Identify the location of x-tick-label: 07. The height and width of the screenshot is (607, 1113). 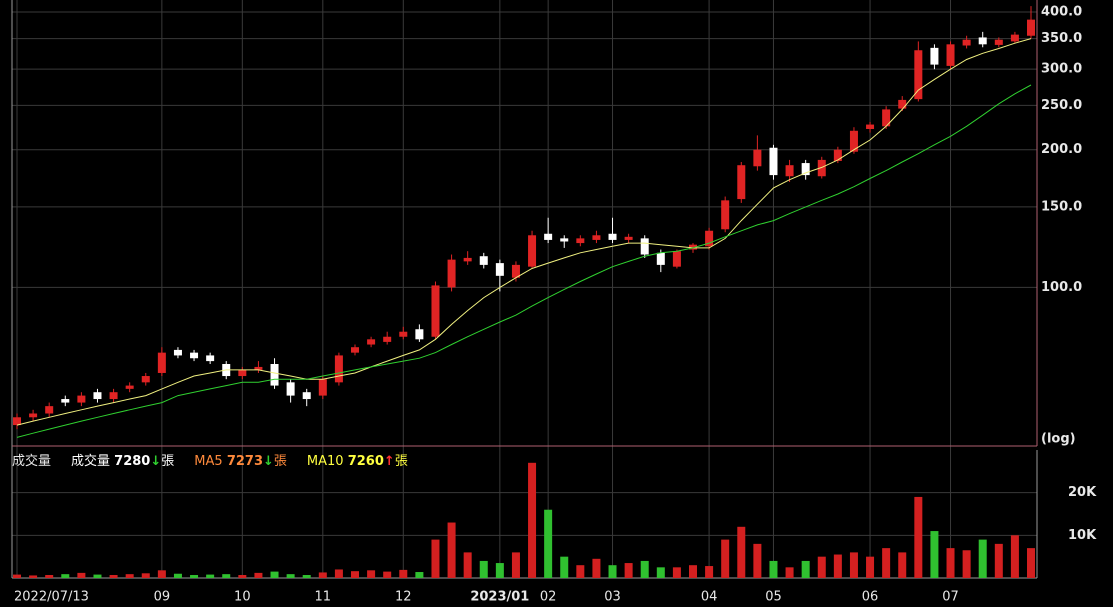
(950, 597).